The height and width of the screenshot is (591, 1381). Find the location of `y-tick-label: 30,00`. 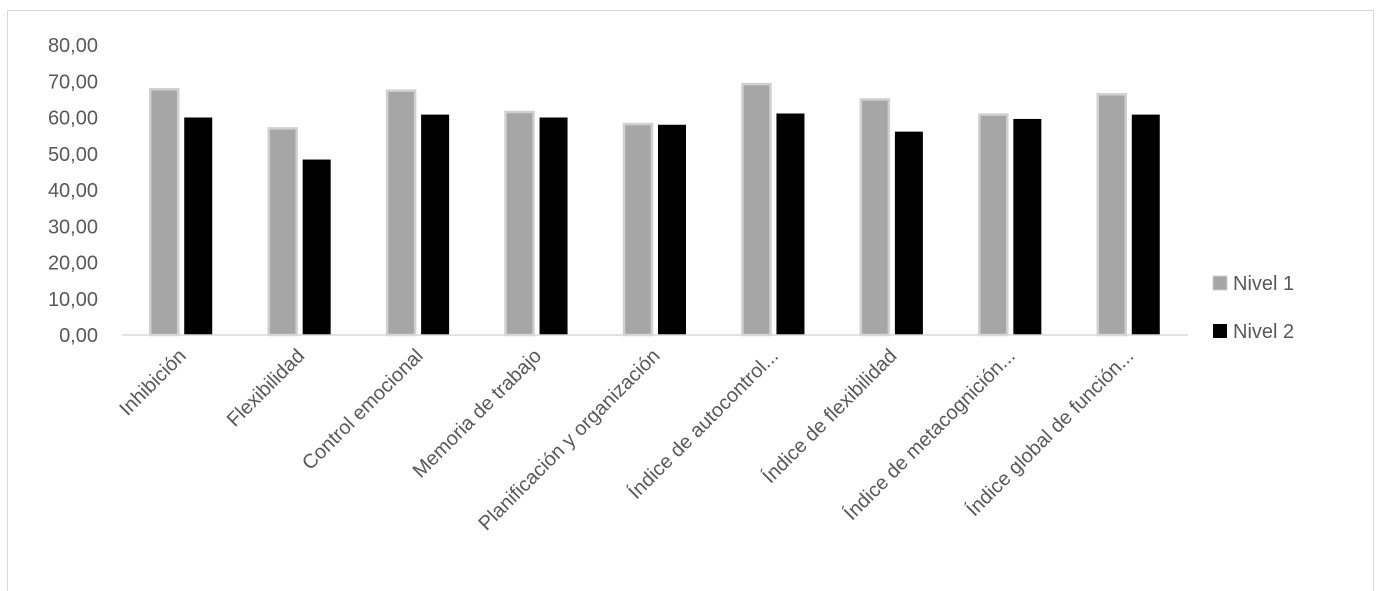

y-tick-label: 30,00 is located at coordinates (73, 227).